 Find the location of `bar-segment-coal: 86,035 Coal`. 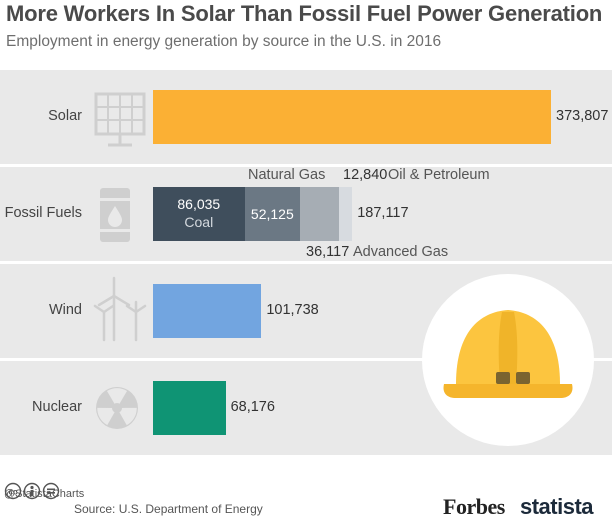

bar-segment-coal: 86,035 Coal is located at coordinates (199, 214).